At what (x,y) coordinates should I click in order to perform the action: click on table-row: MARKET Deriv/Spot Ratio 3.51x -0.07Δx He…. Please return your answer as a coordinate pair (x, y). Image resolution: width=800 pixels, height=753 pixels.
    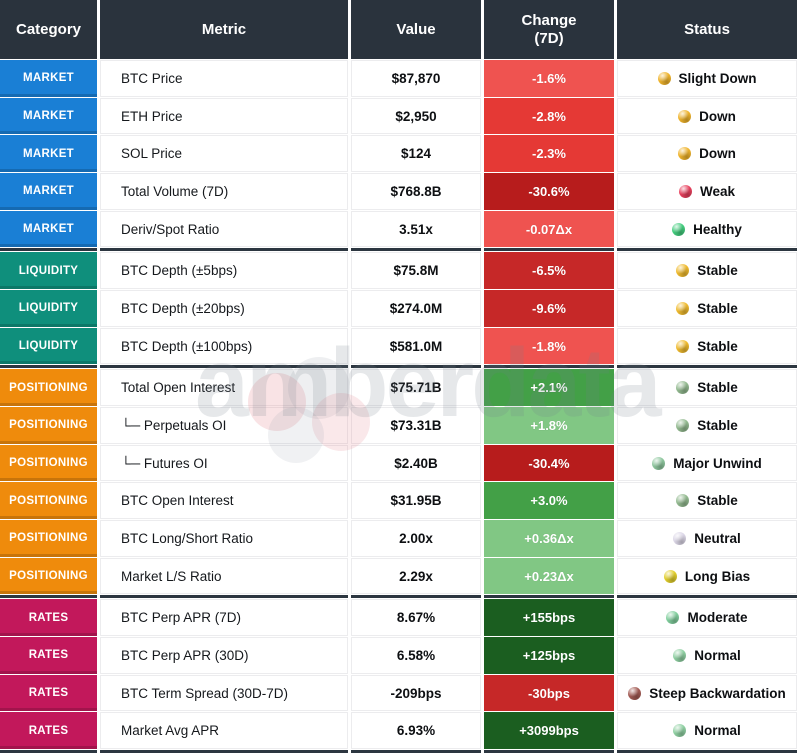
    Looking at the image, I should click on (400, 229).